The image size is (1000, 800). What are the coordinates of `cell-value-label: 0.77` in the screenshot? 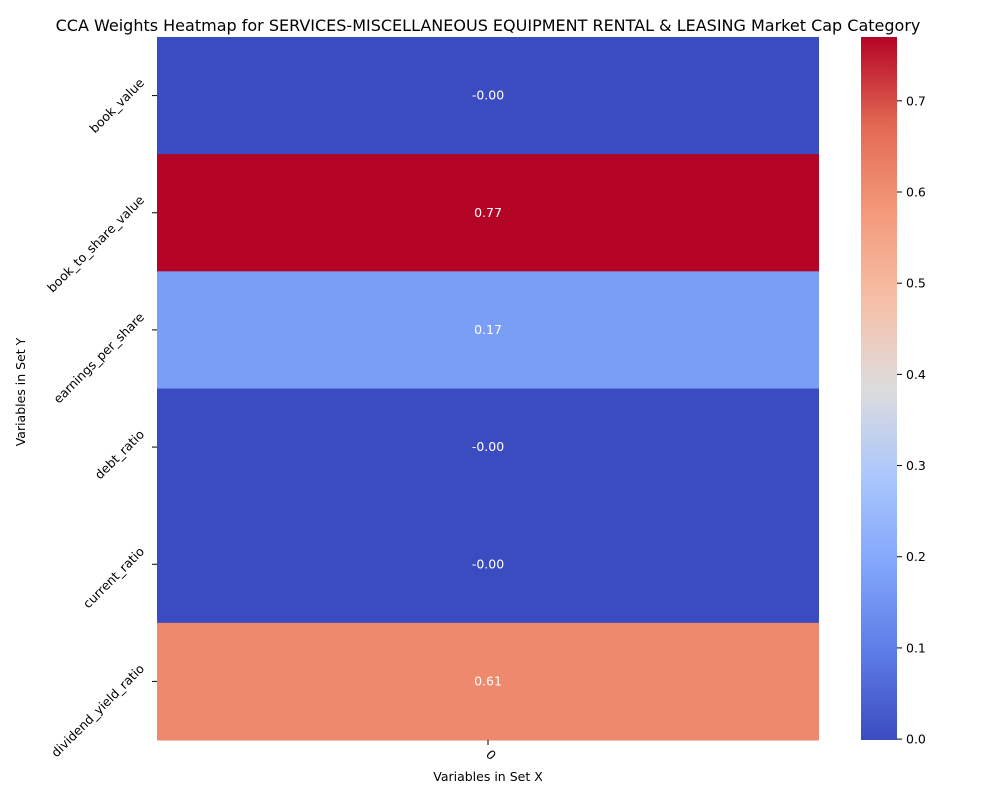 It's located at (488, 212).